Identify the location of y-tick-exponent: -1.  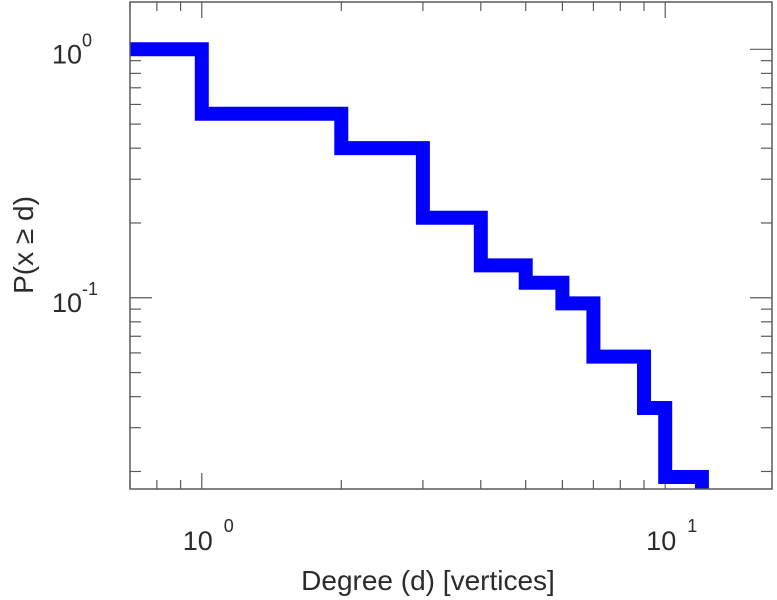
(90, 289).